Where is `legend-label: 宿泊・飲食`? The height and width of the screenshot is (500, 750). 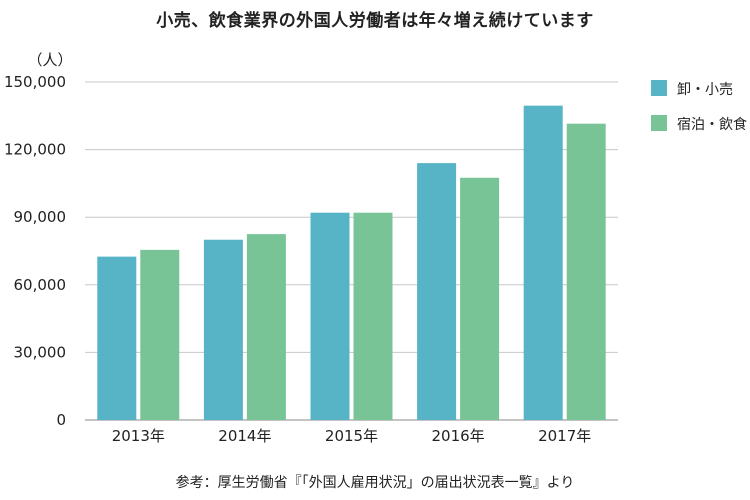 legend-label: 宿泊・飲食 is located at coordinates (712, 124).